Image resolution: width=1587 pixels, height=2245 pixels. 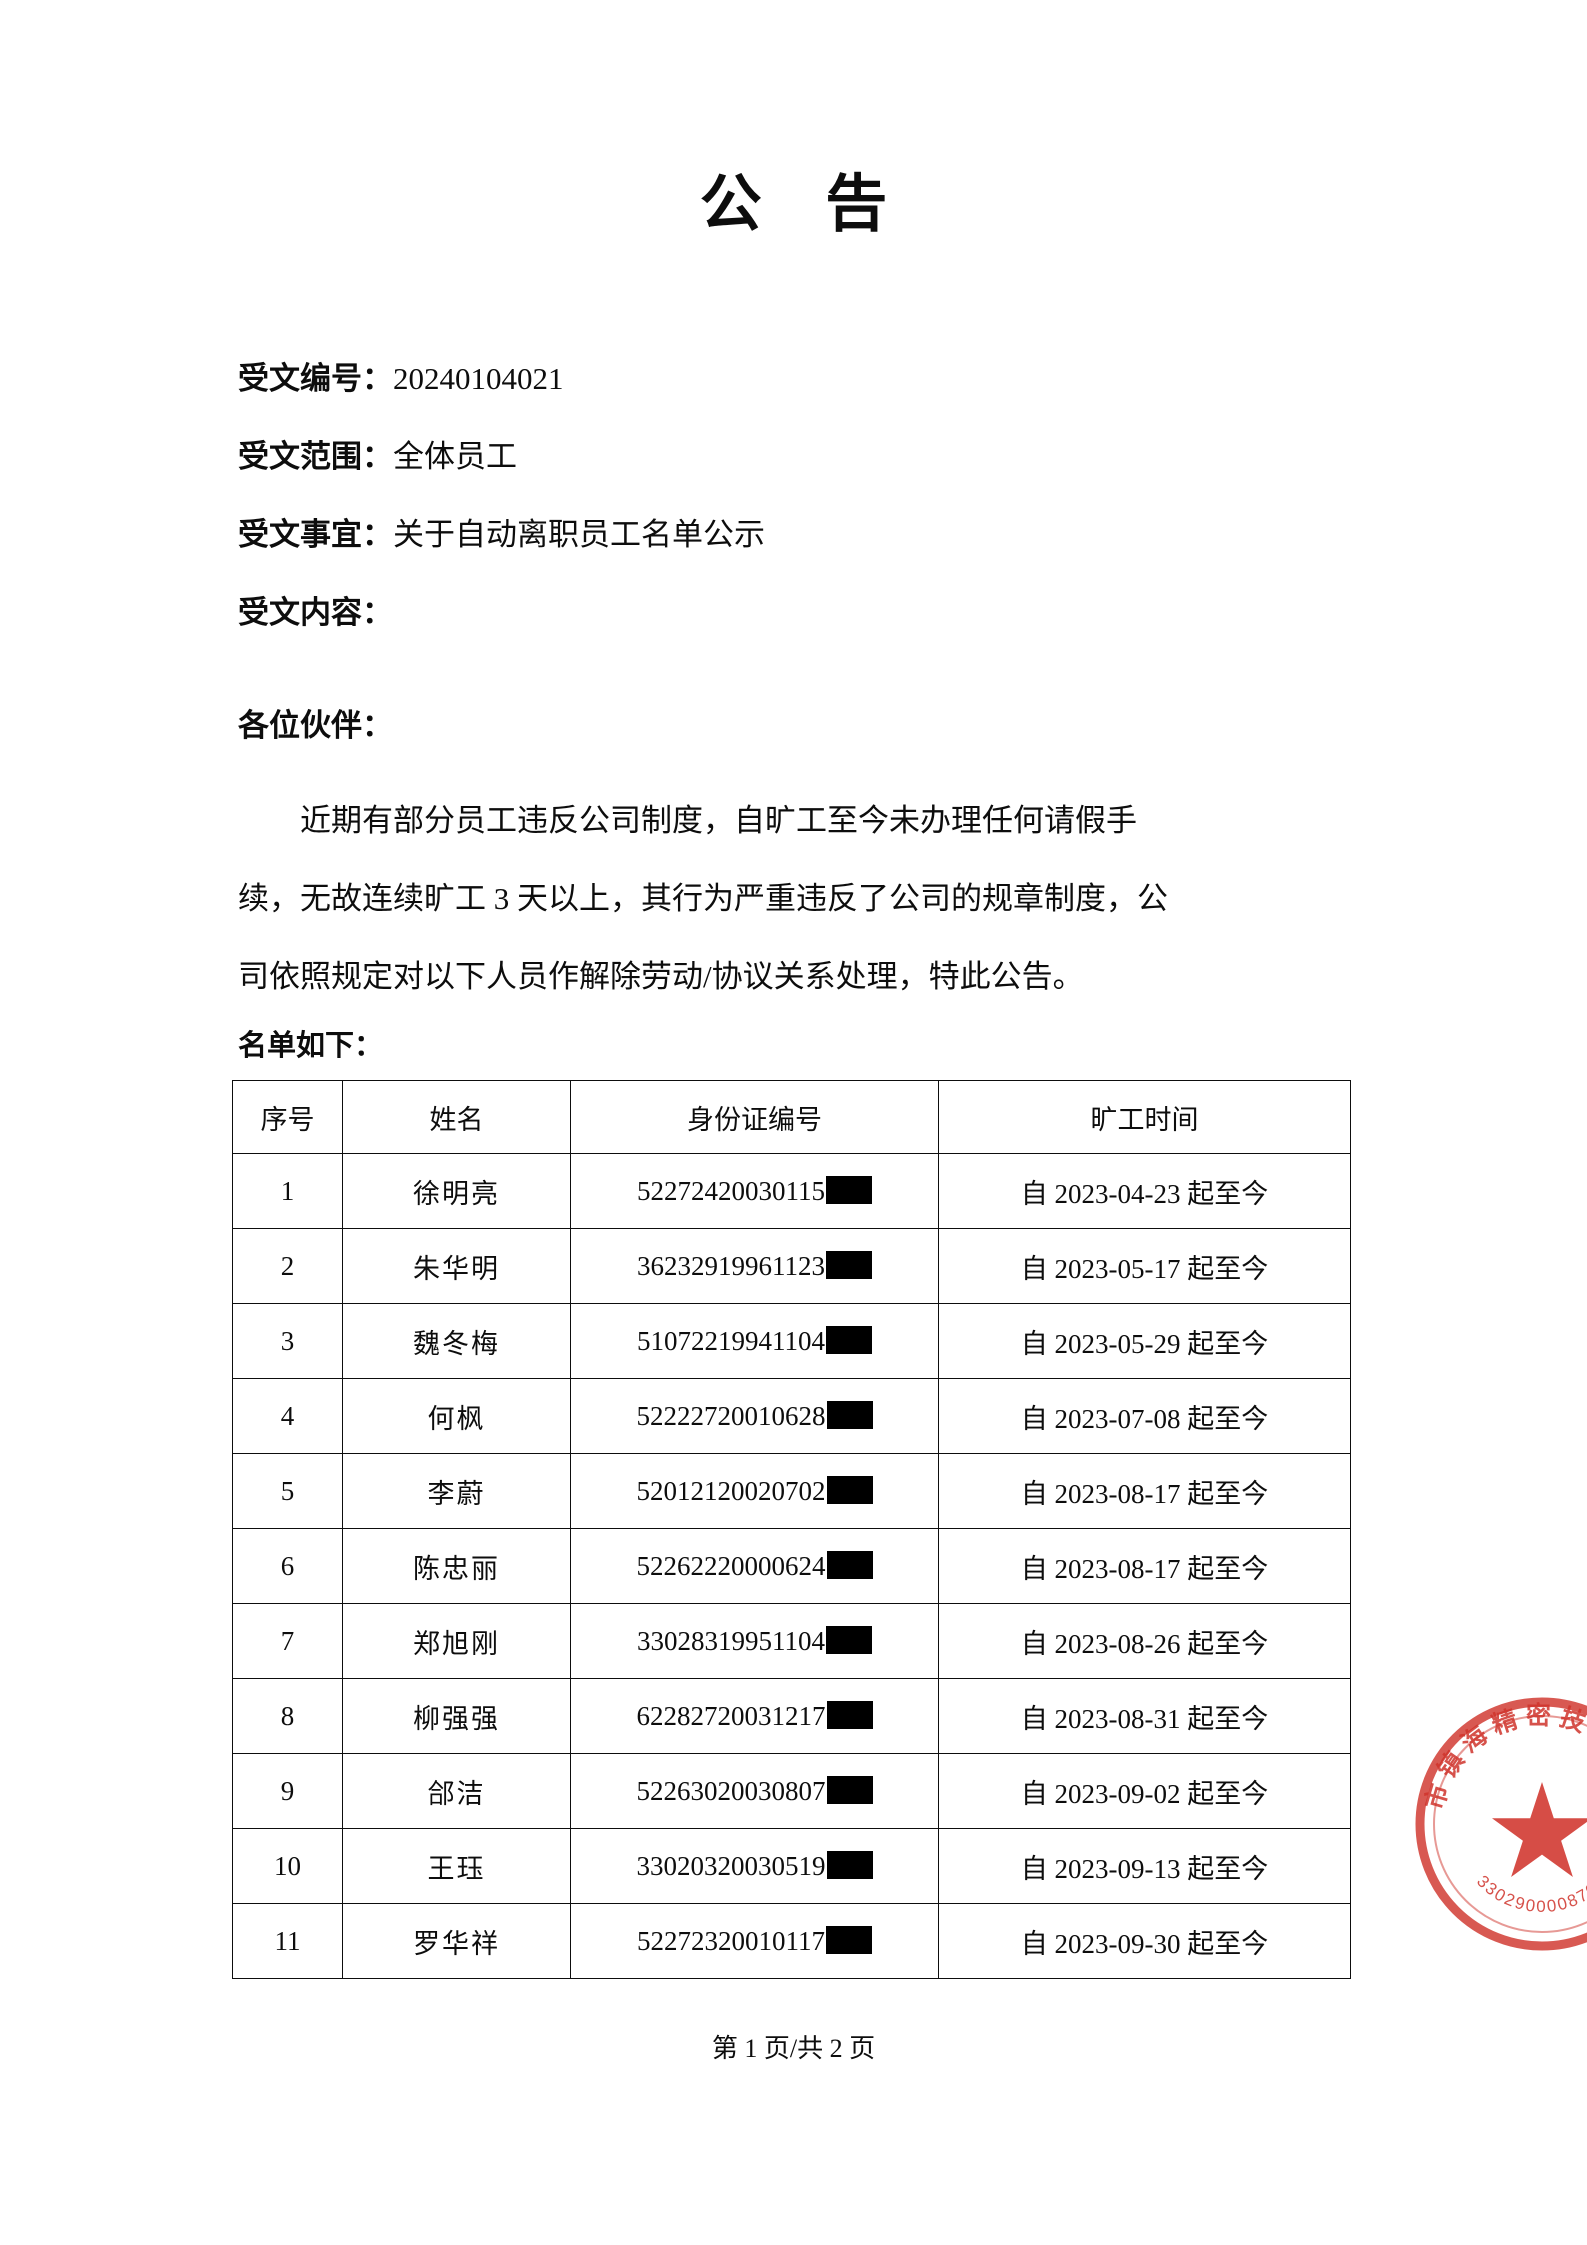 I want to click on cell-index: 10, so click(x=287, y=1866).